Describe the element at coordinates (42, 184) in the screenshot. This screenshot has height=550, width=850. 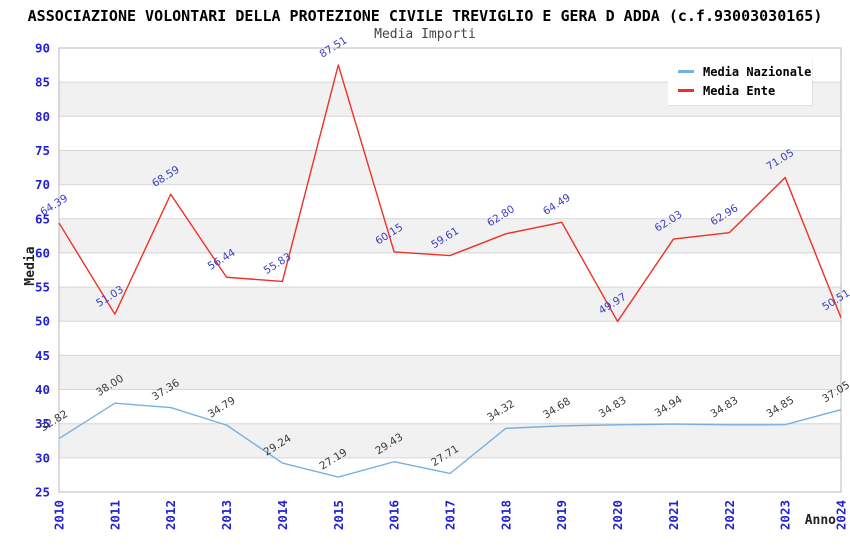
I see `y-tick-label: 70` at that location.